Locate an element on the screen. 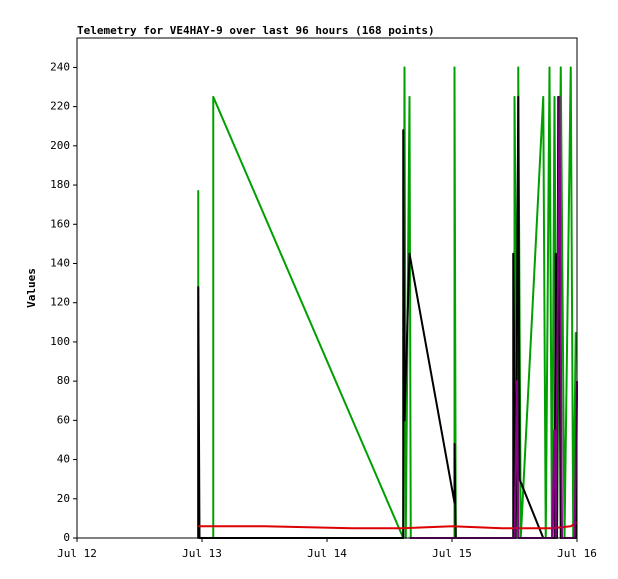 The height and width of the screenshot is (579, 618). y-tick-label: 40 is located at coordinates (63, 459).